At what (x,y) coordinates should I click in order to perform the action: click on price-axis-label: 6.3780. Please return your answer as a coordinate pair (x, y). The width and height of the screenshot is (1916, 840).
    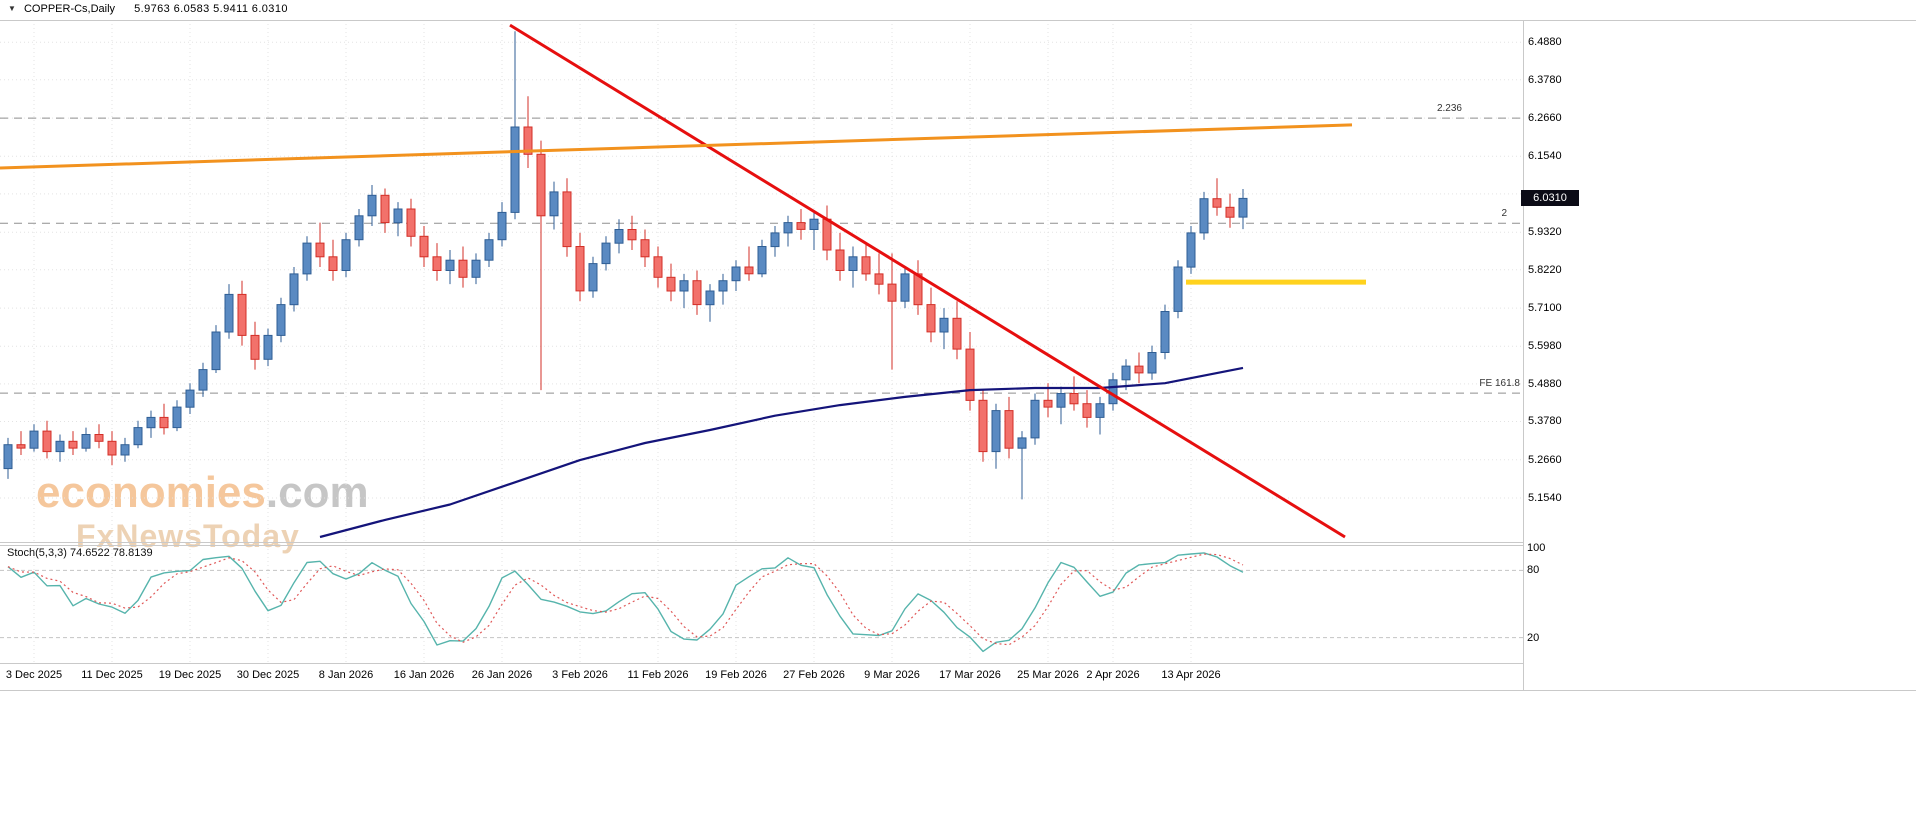
    Looking at the image, I should click on (1545, 79).